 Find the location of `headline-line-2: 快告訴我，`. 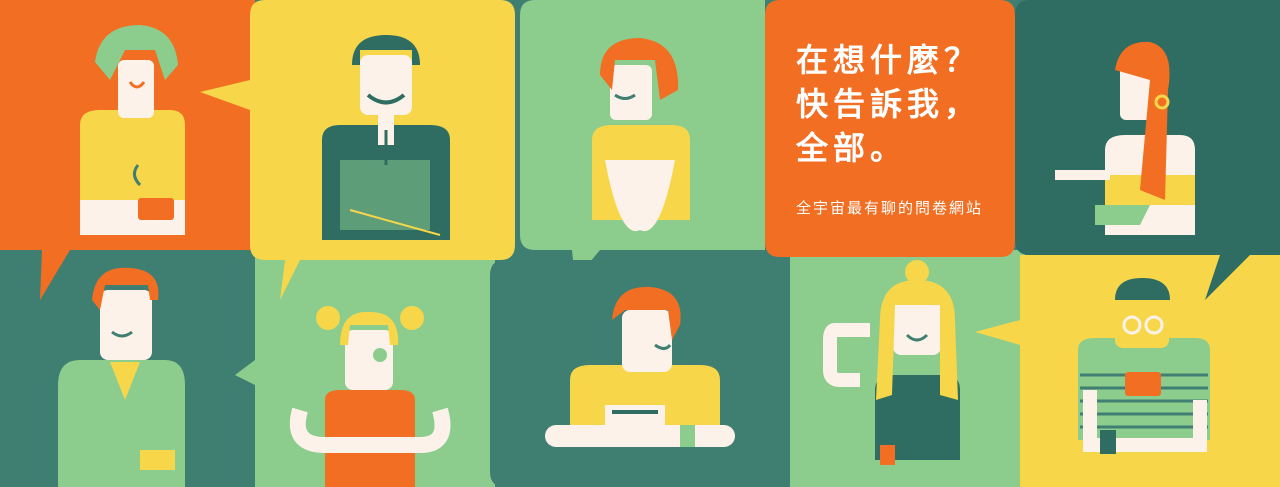

headline-line-2: 快告訴我， is located at coordinates (889, 104).